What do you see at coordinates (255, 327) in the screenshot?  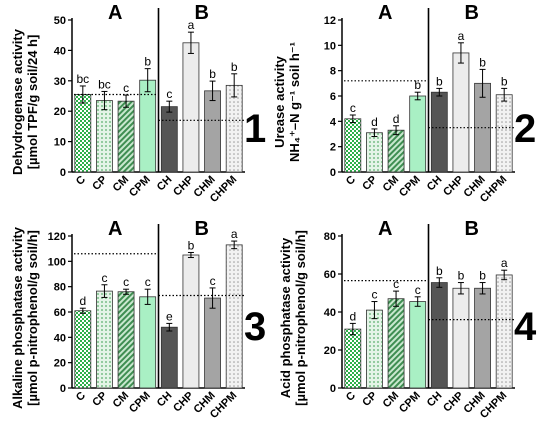 I see `panel-number: 3` at bounding box center [255, 327].